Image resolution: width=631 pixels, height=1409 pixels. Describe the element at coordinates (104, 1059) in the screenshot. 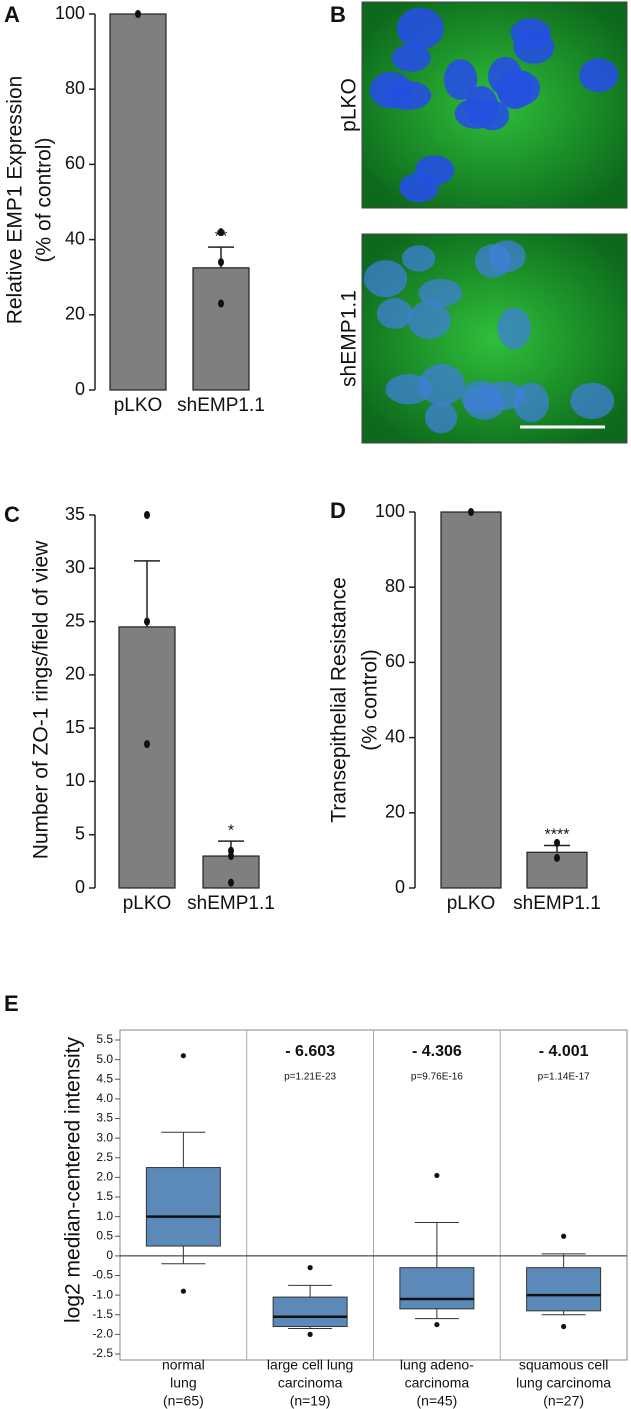

I see `y-tick-label: 5.0` at that location.